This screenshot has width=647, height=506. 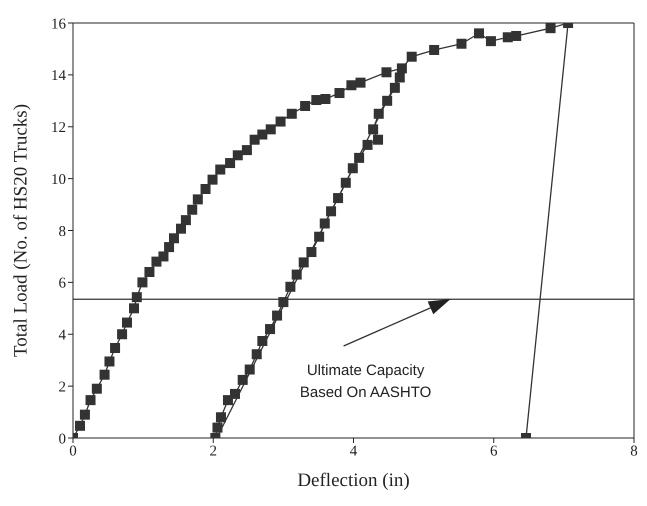 What do you see at coordinates (634, 452) in the screenshot?
I see `x-tick-label: 8` at bounding box center [634, 452].